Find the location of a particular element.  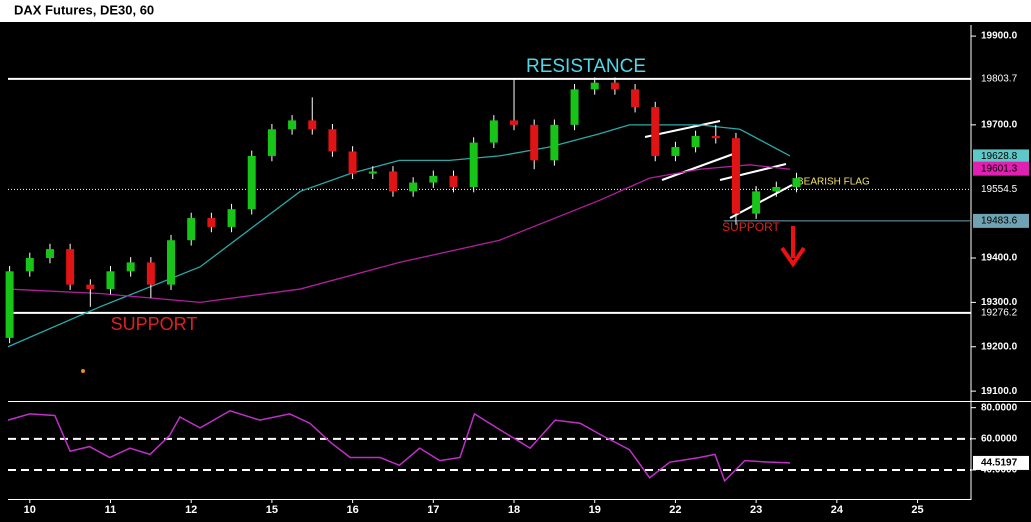

chart-title: DAX Futures, DE30, 60 is located at coordinates (84, 9).